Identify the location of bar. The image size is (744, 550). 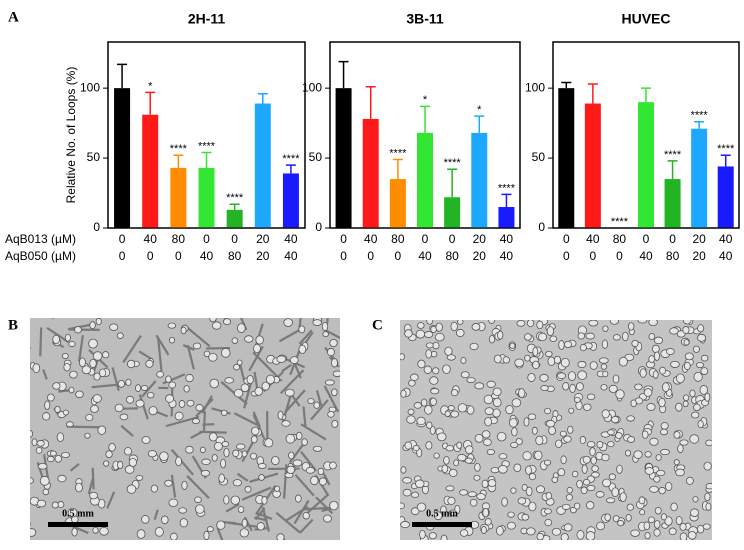
(122, 158).